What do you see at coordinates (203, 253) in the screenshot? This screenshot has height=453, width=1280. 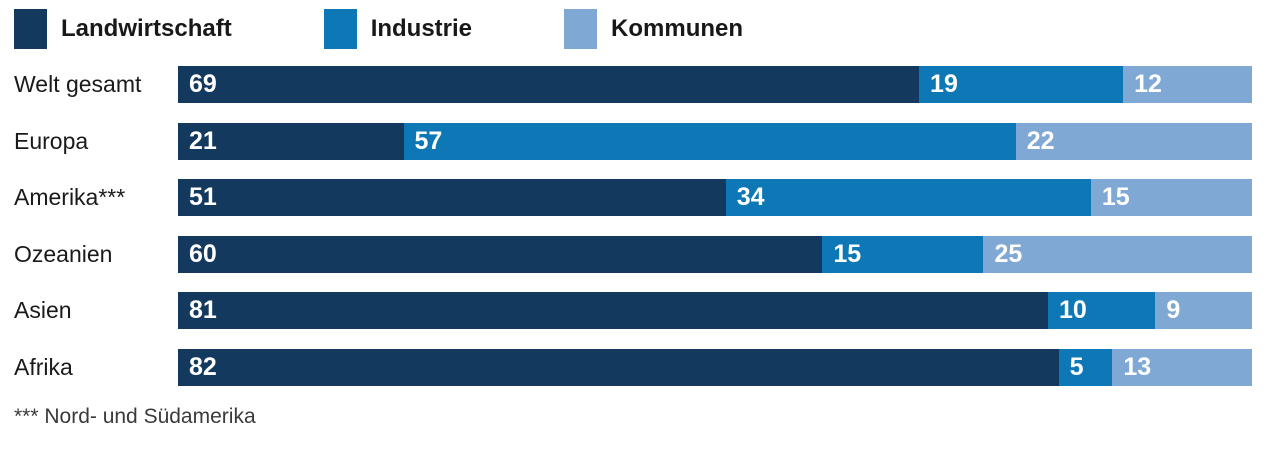 I see `segment-value: 60` at bounding box center [203, 253].